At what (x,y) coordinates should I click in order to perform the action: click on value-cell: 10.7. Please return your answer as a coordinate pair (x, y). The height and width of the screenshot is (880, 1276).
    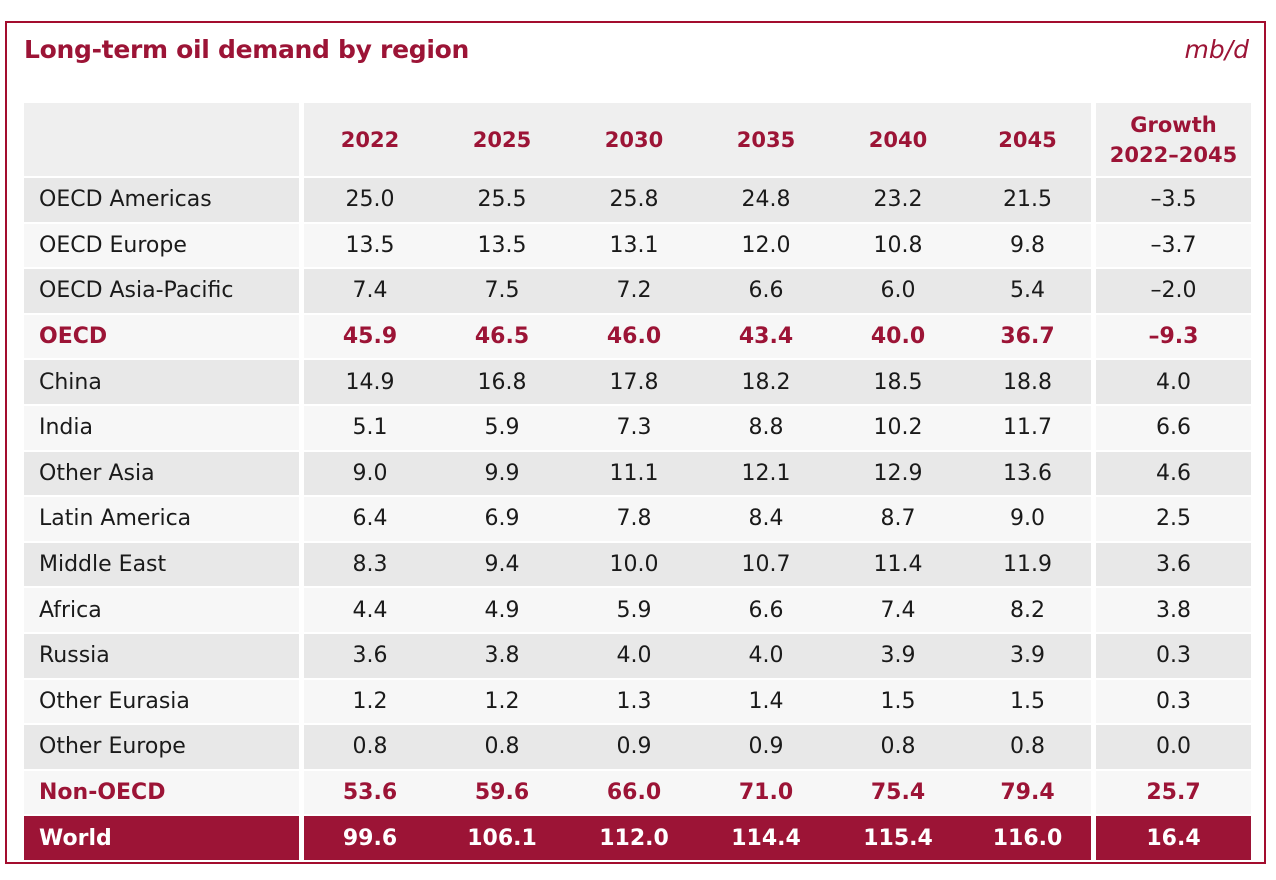
    Looking at the image, I should click on (766, 565).